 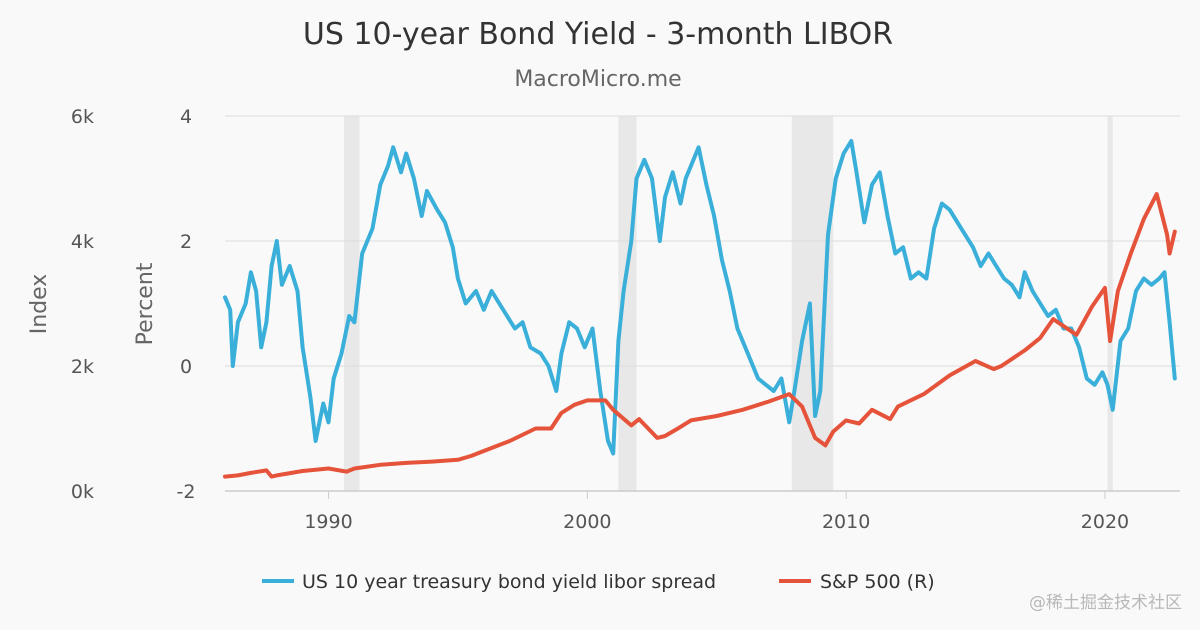 I want to click on index-axis-title: Index, so click(x=39, y=304).